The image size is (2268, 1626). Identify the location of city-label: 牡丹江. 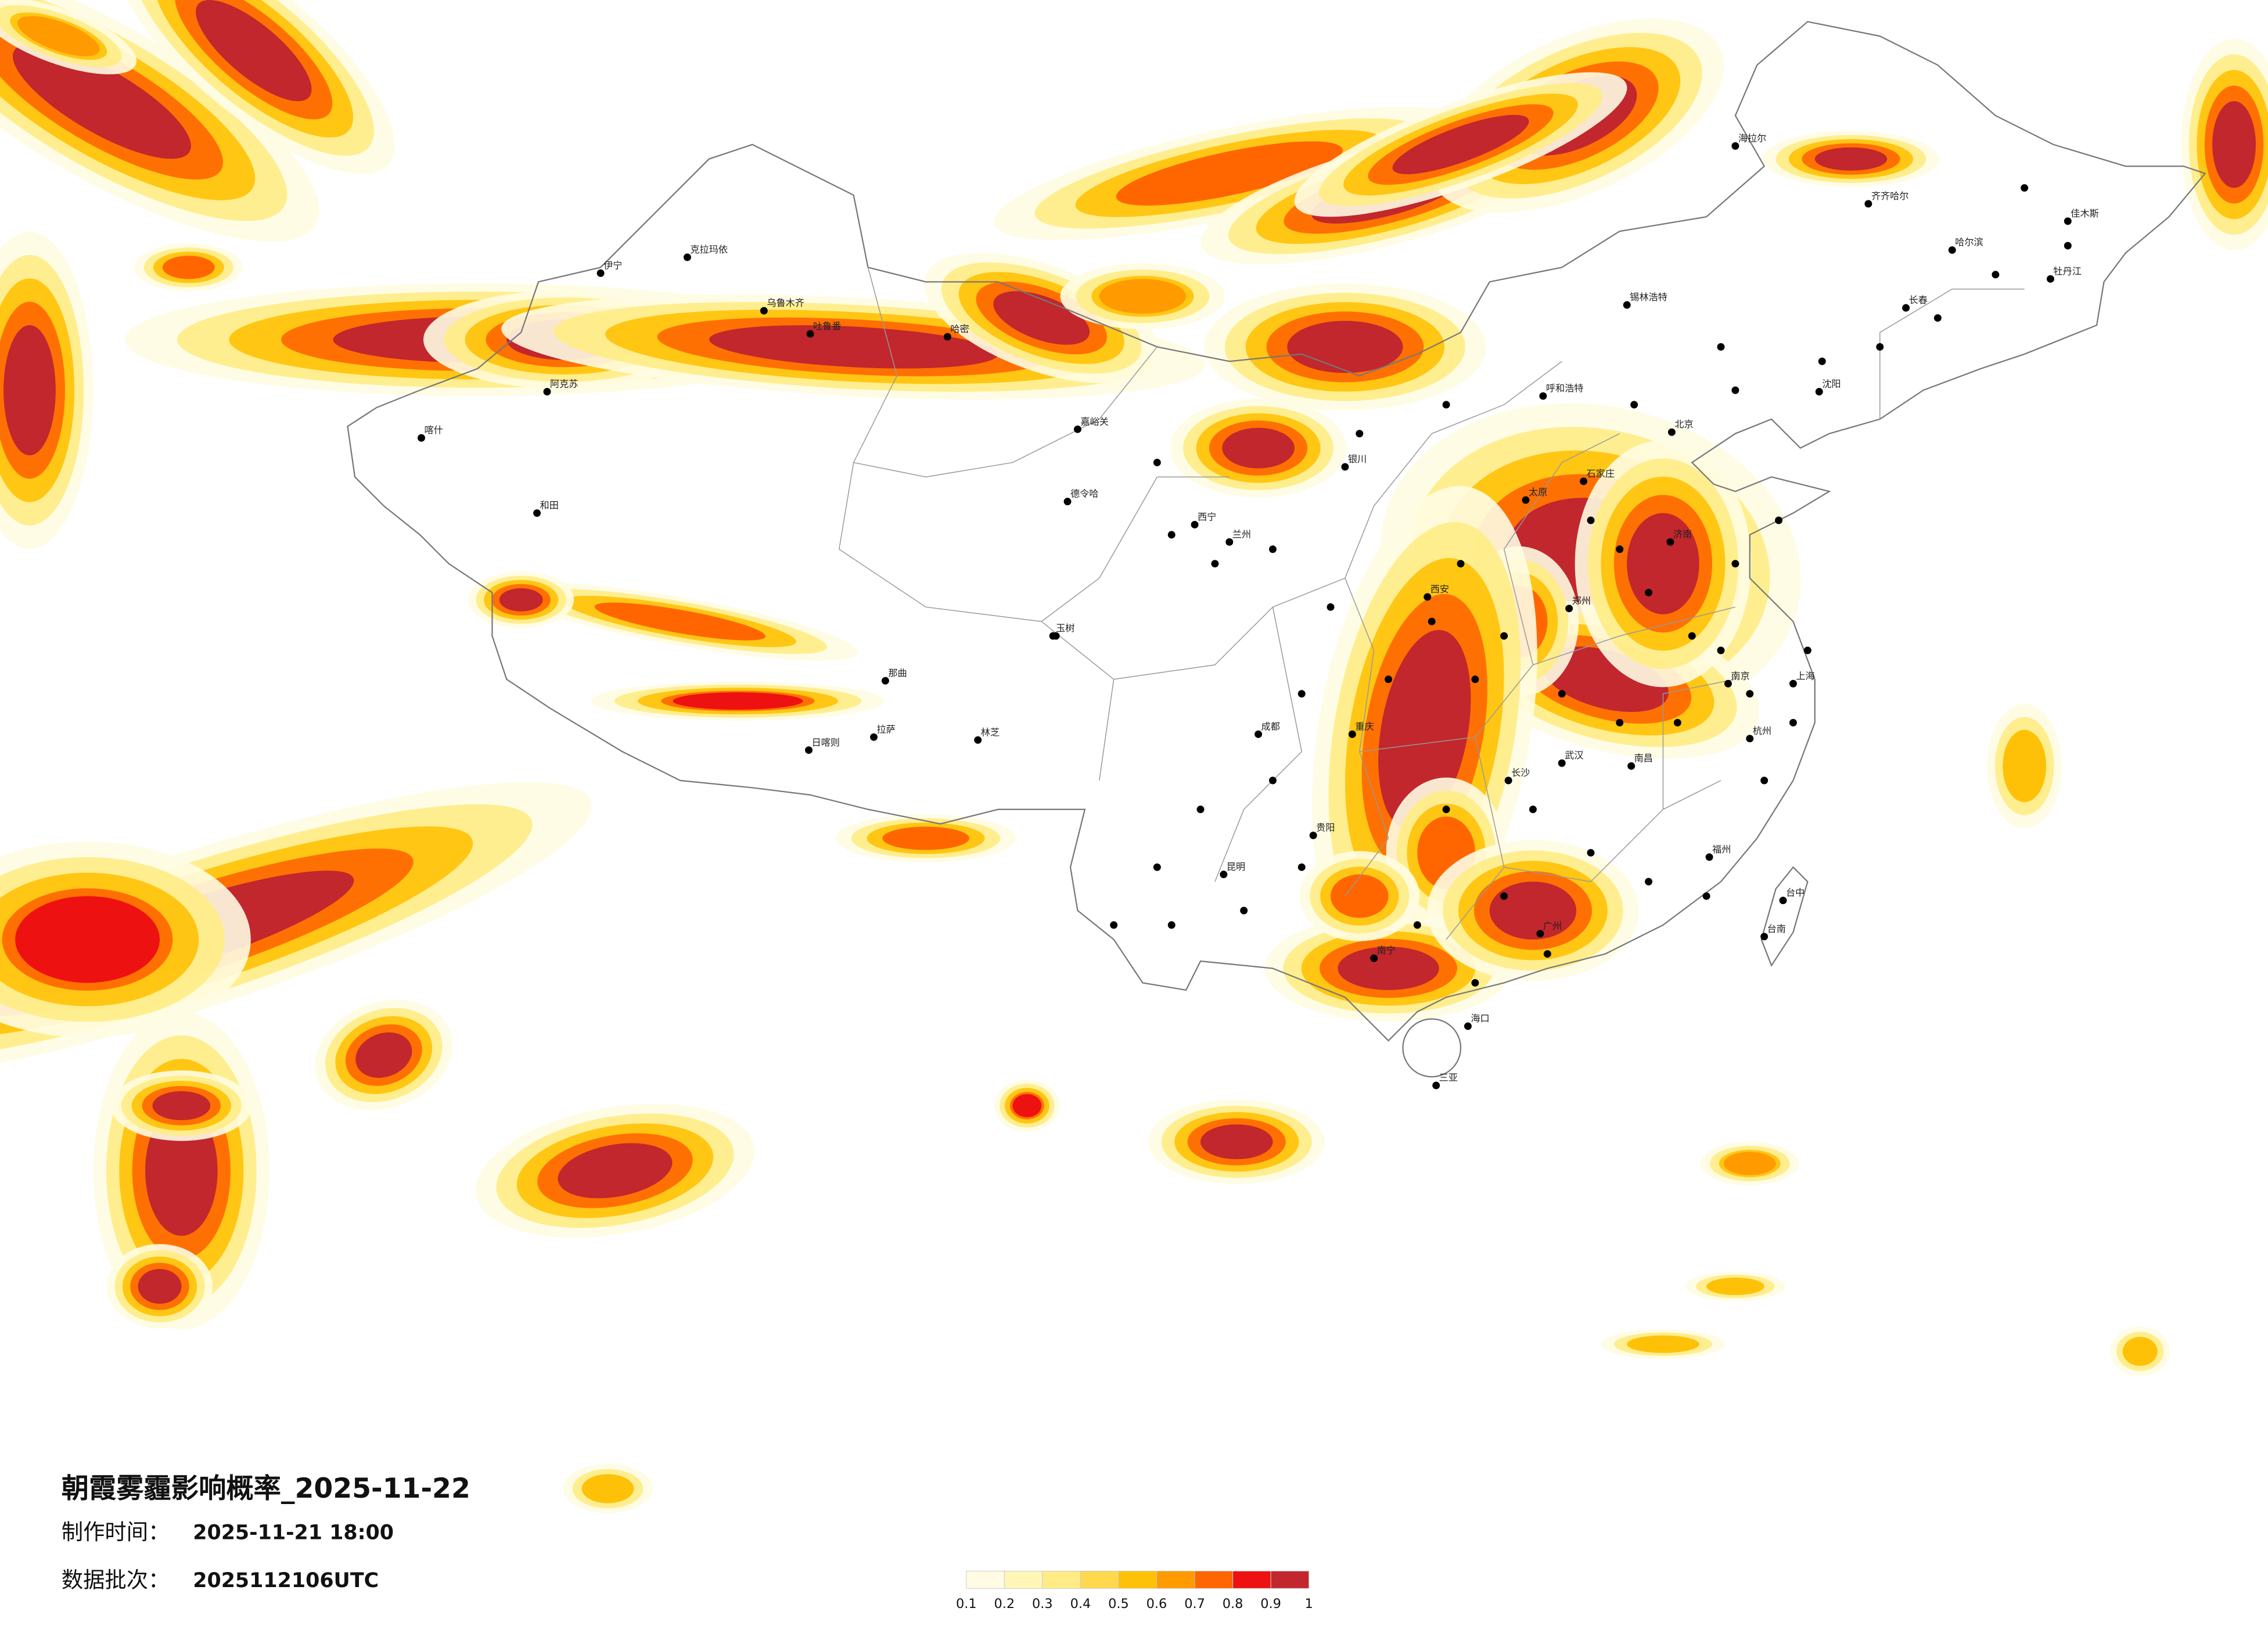
(2067, 270).